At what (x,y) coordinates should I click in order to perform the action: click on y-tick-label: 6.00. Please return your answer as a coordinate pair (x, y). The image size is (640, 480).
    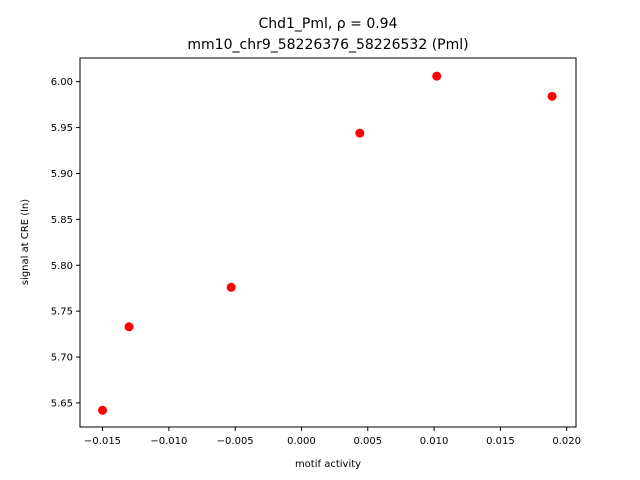
    Looking at the image, I should click on (62, 82).